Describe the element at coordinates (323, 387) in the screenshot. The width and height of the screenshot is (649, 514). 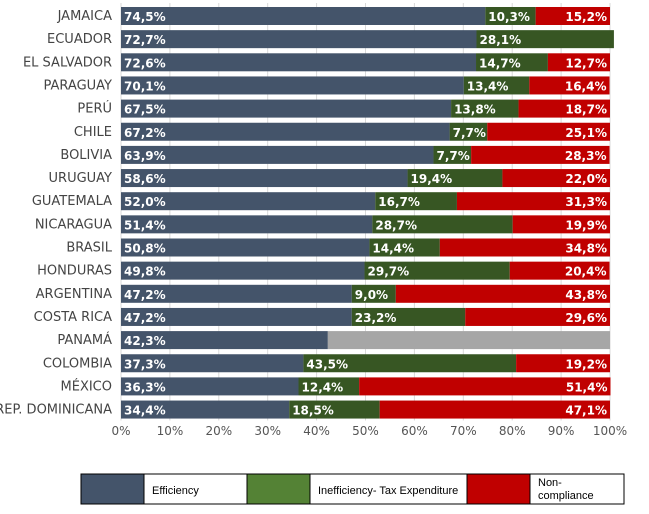
I see `data-label: 12,4%` at that location.